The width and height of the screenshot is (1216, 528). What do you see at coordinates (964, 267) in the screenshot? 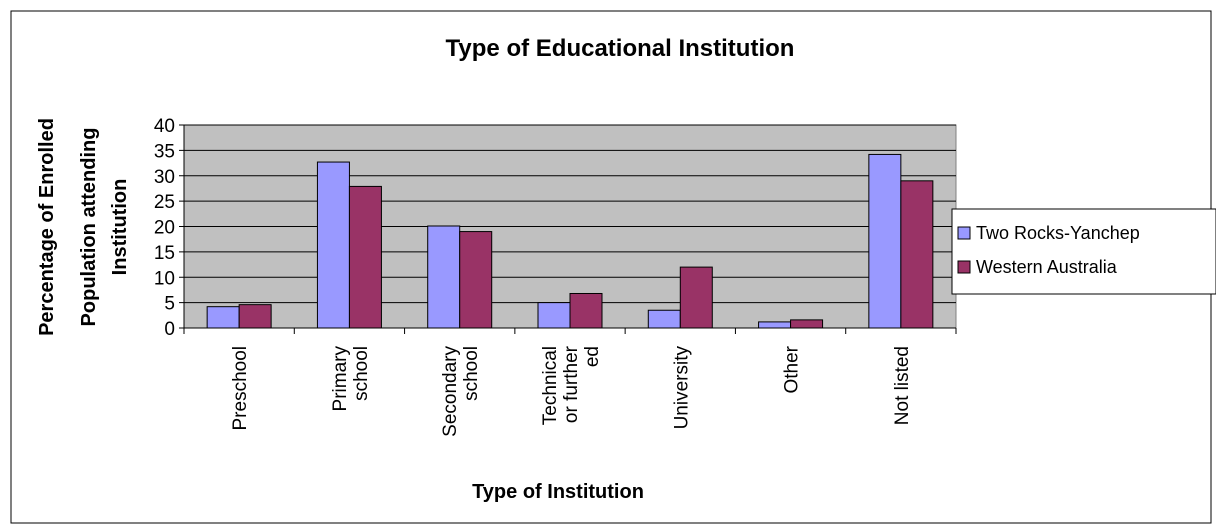
I see `legend-swatch-western-australia` at bounding box center [964, 267].